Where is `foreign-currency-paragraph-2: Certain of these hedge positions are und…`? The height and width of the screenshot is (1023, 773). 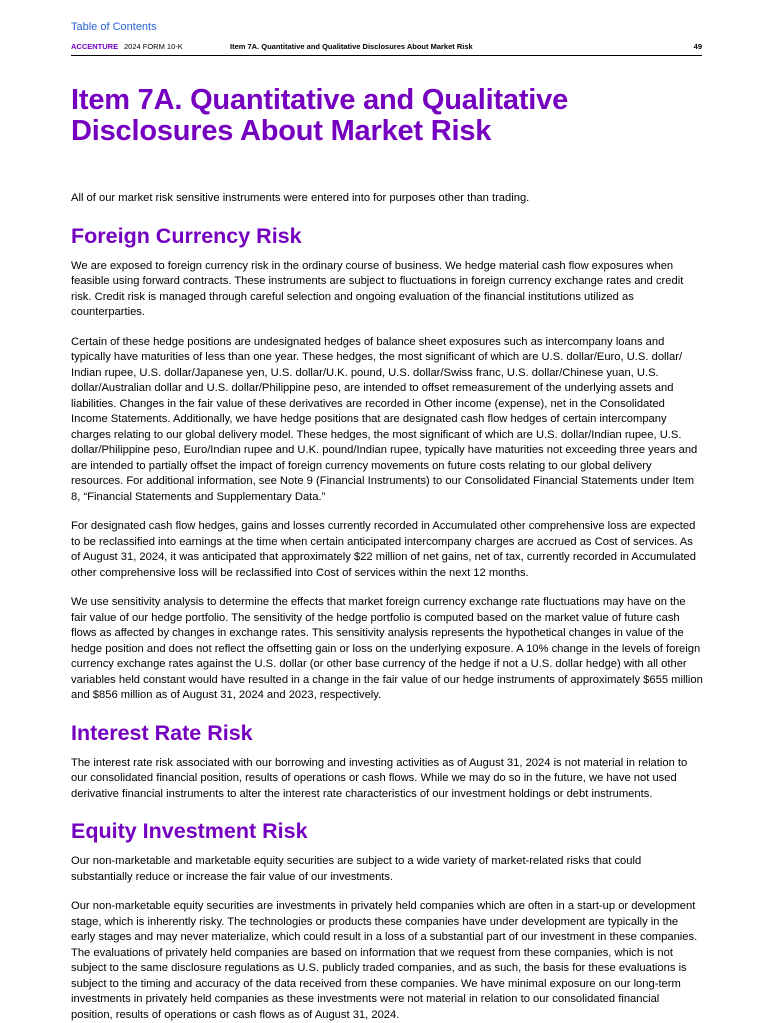 foreign-currency-paragraph-2: Certain of these hedge positions are und… is located at coordinates (384, 419).